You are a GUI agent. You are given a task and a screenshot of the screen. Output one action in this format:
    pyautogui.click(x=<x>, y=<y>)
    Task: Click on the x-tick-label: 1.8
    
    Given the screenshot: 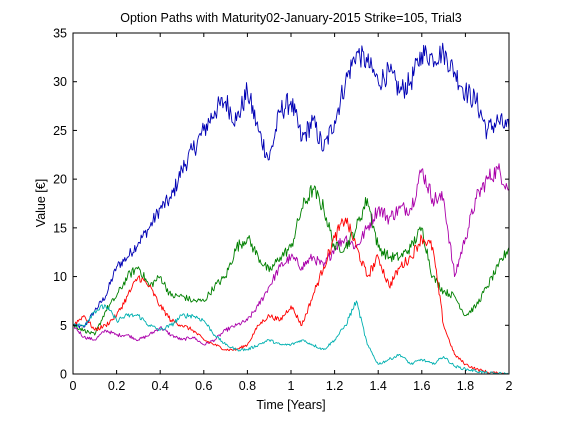 What is the action you would take?
    pyautogui.click(x=465, y=386)
    